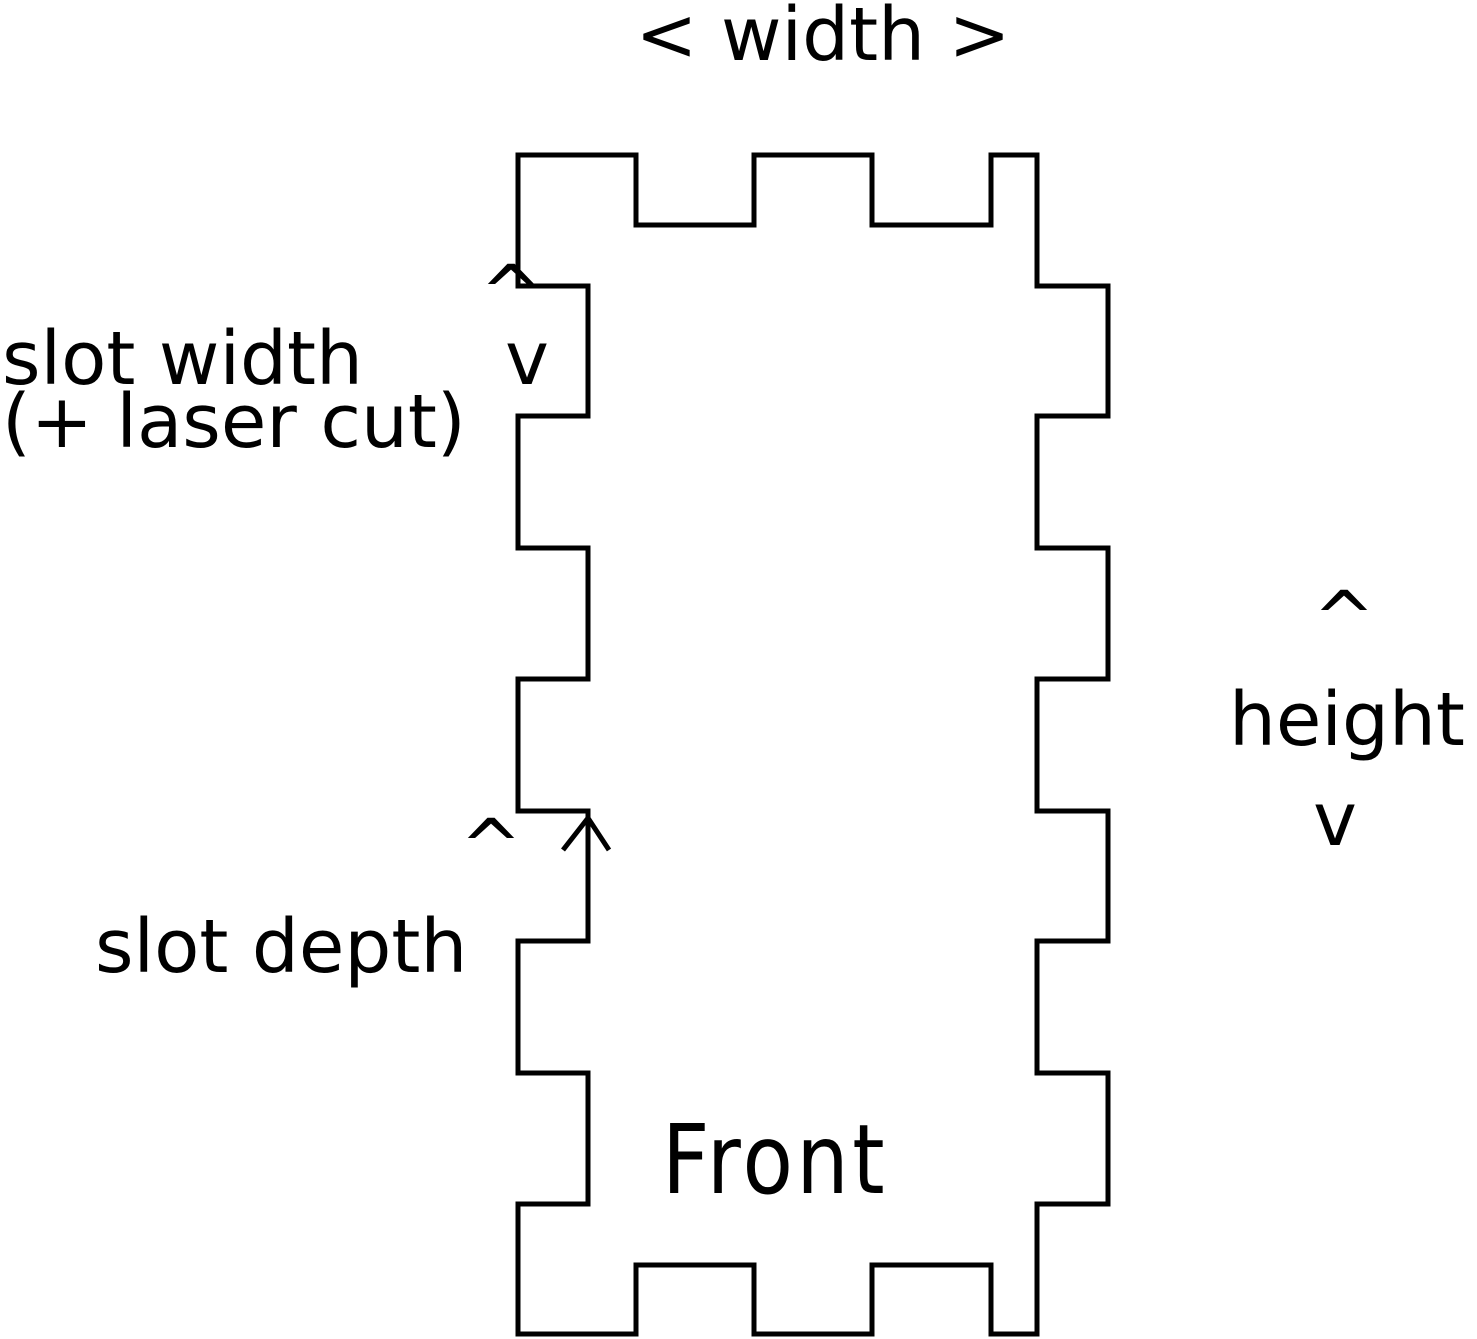  What do you see at coordinates (511, 293) in the screenshot?
I see `slot-width-arrow-up: ^` at bounding box center [511, 293].